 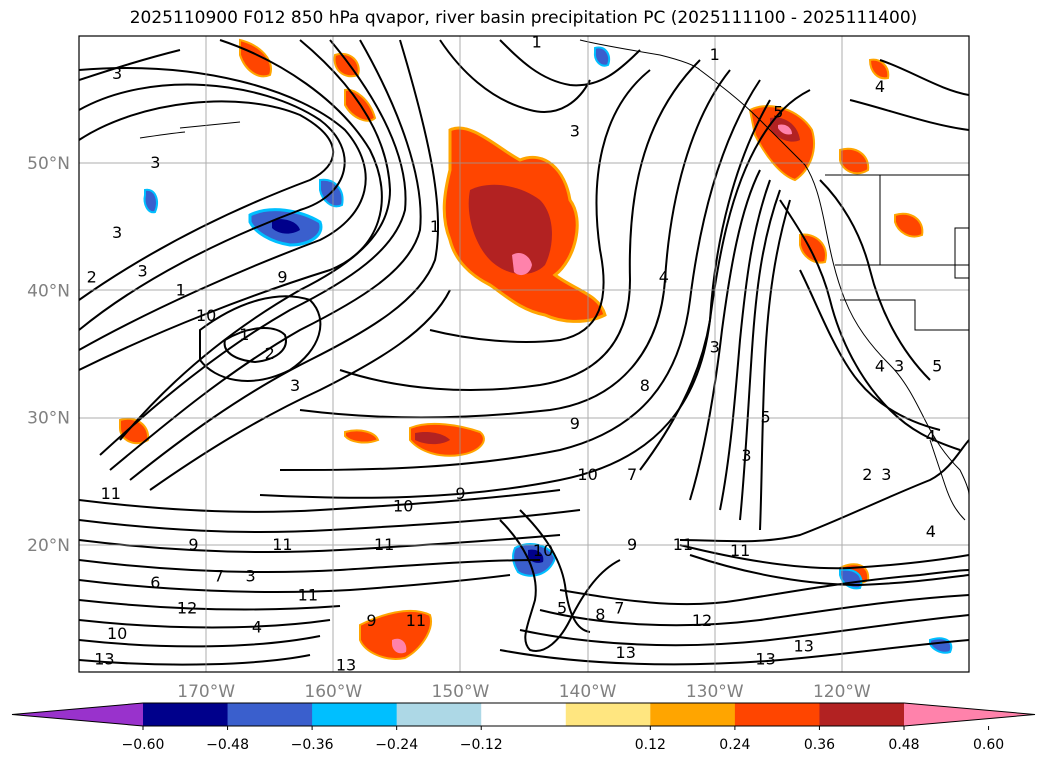 I want to click on lon-label: 150°W, so click(x=461, y=692).